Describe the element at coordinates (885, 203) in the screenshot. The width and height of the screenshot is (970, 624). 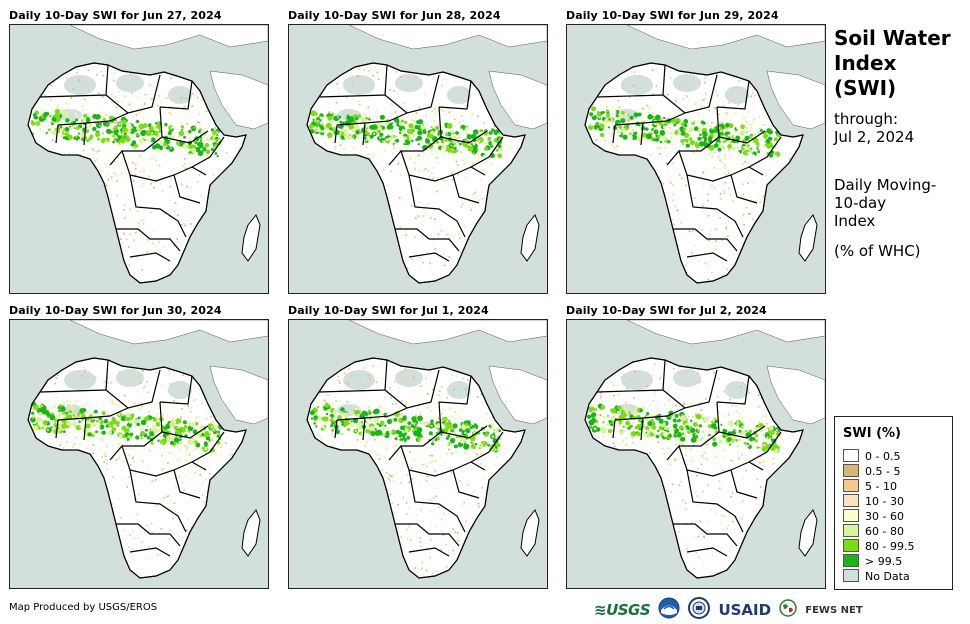
I see `description-block: Daily Moving- 10-day Index` at that location.